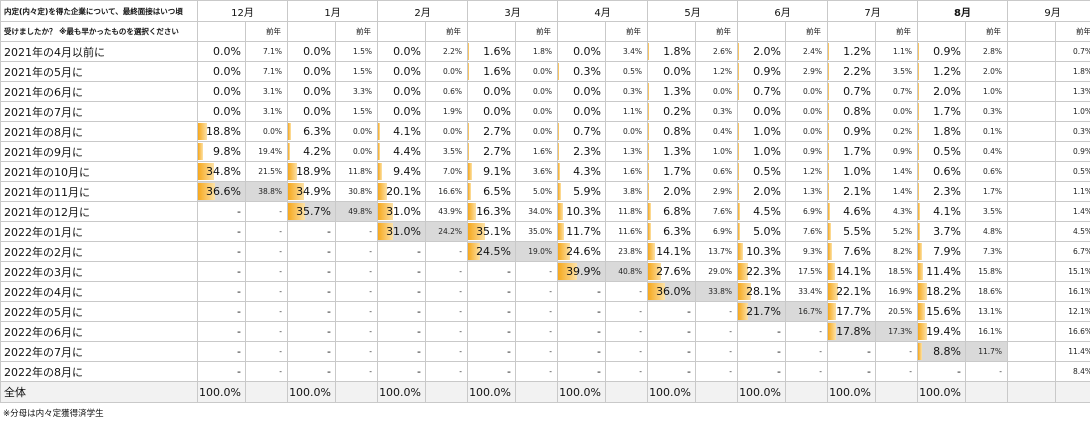 The height and width of the screenshot is (430, 1090). Describe the element at coordinates (767, 231) in the screenshot. I see `value-text: 5.0%` at that location.